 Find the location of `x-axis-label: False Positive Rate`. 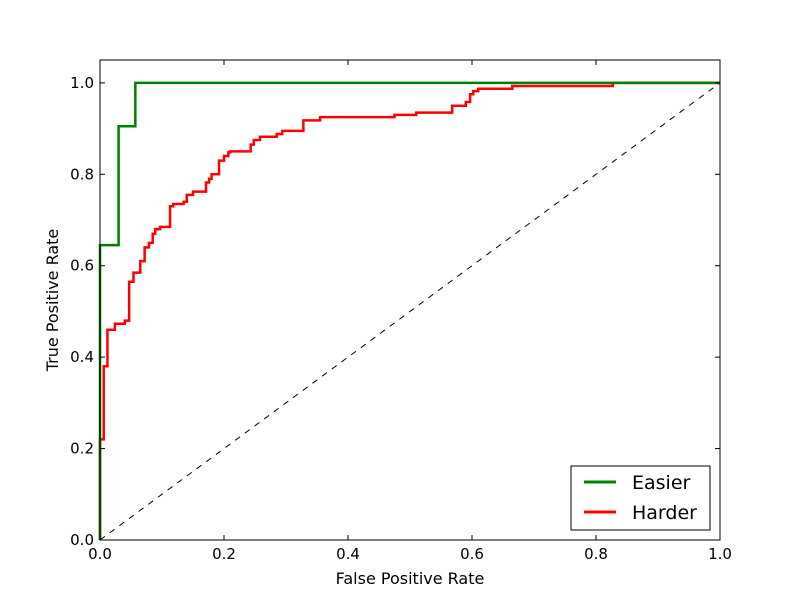

x-axis-label: False Positive Rate is located at coordinates (410, 578).